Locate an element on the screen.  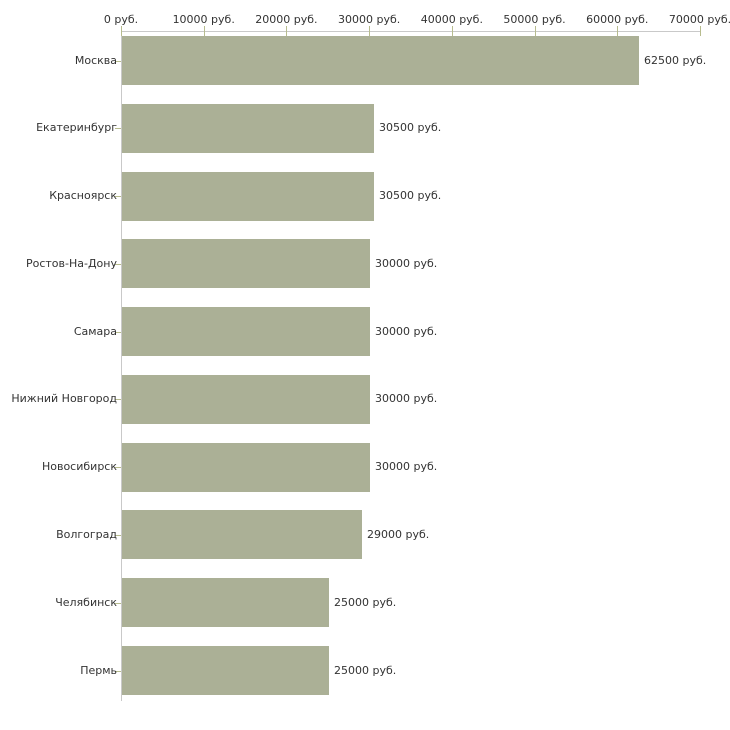
x-axis-tick-label: 70000 руб. is located at coordinates (699, 19).